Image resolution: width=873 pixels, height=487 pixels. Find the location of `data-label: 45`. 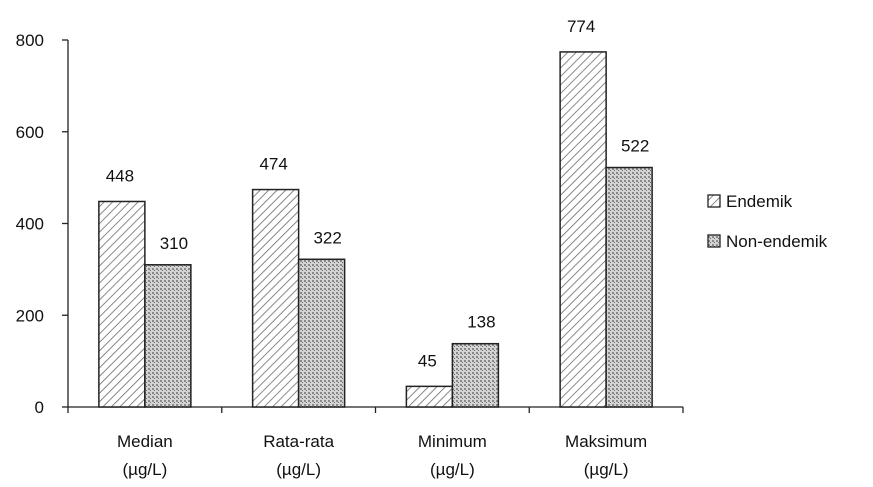

data-label: 45 is located at coordinates (427, 360).